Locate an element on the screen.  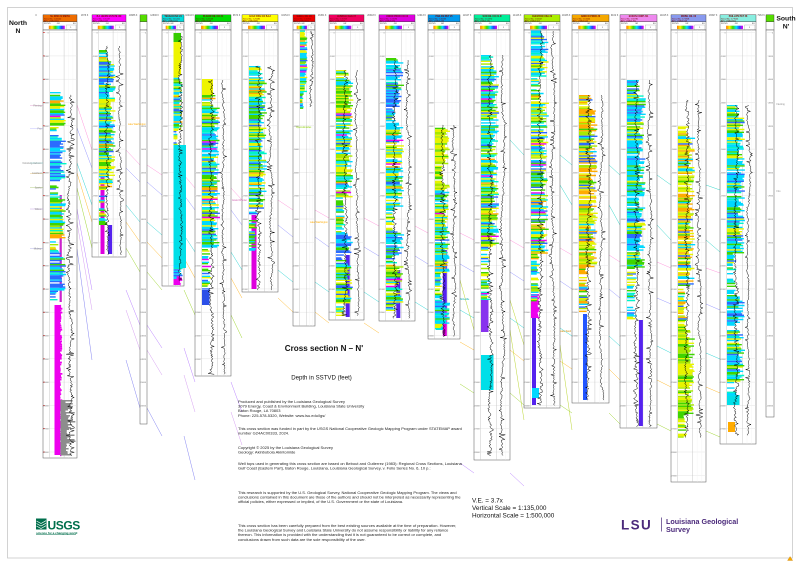
svg-text: 14015 ft is located at coordinates (664, 15).